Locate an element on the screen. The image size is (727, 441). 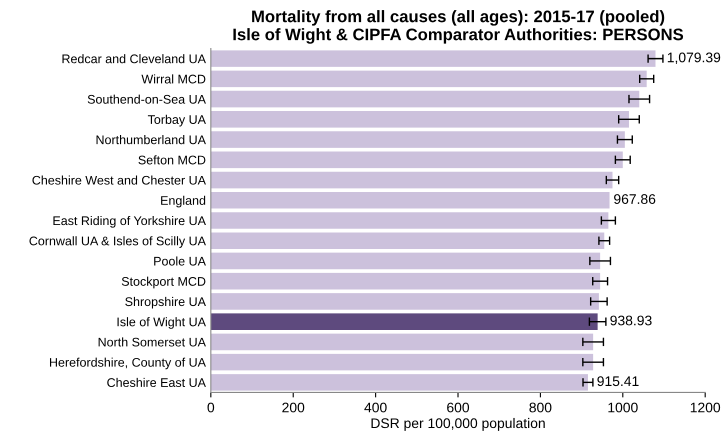
y-tick-label: Sefton MCD is located at coordinates (172, 159).